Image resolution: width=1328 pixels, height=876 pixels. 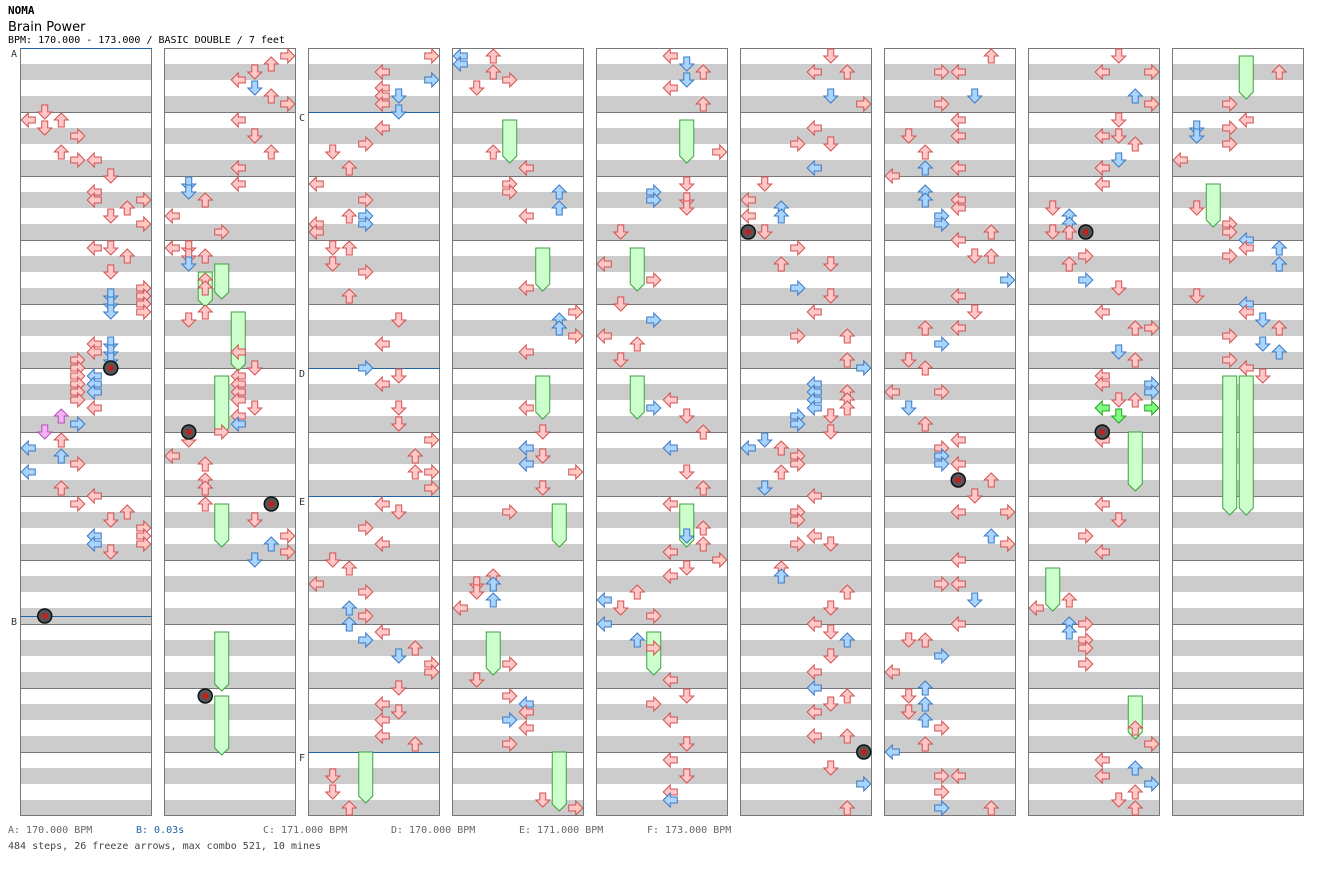 I want to click on legend-d: D: 170.000 BPM, so click(x=433, y=830).